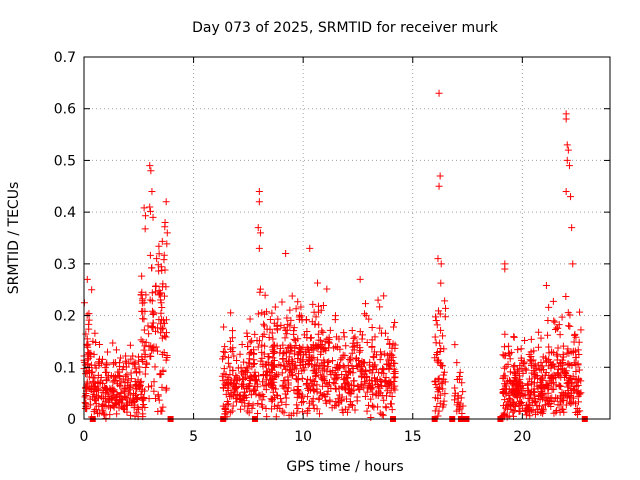 Image resolution: width=640 pixels, height=480 pixels. What do you see at coordinates (84, 437) in the screenshot?
I see `x-tick-label: 0` at bounding box center [84, 437].